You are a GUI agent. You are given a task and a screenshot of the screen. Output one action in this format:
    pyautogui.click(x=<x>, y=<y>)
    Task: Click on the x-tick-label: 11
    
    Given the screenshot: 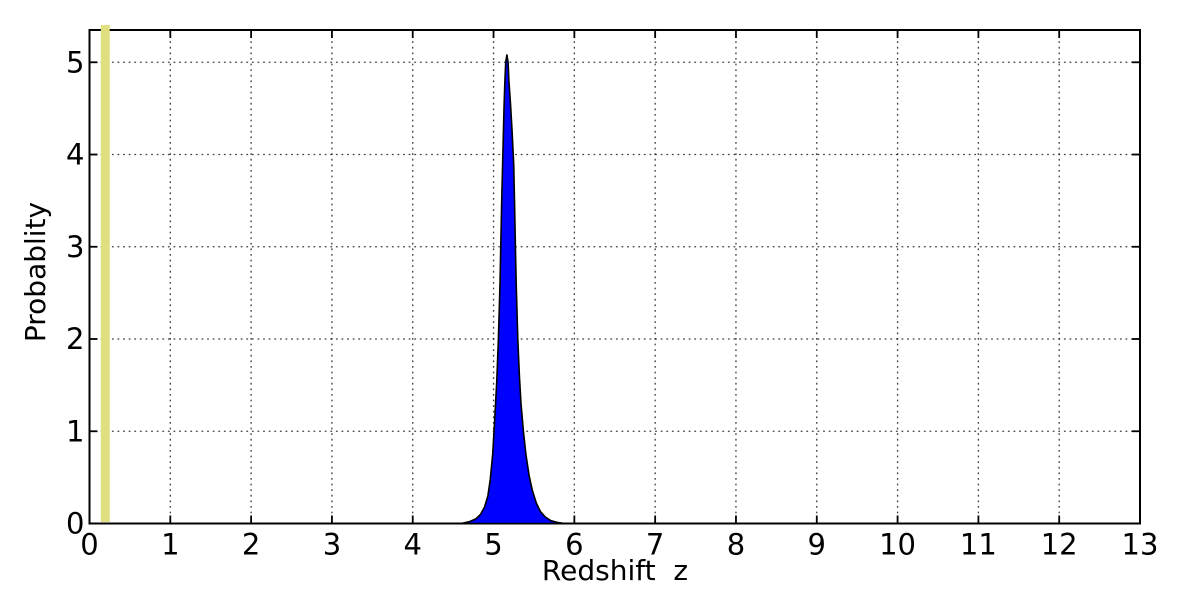 What is the action you would take?
    pyautogui.click(x=978, y=545)
    